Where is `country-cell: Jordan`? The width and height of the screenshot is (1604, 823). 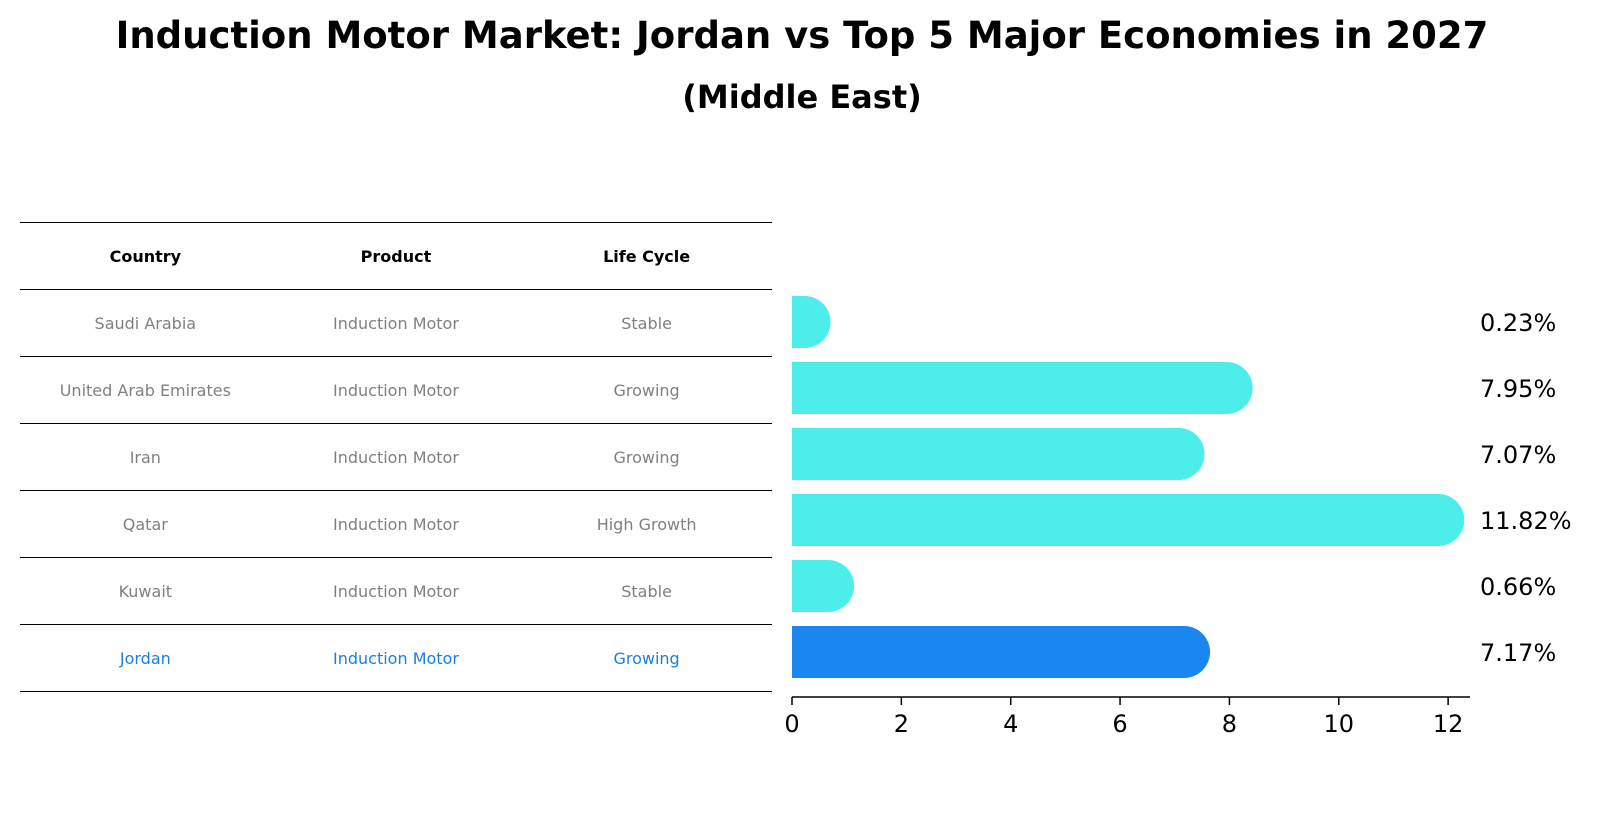
country-cell: Jordan is located at coordinates (145, 658).